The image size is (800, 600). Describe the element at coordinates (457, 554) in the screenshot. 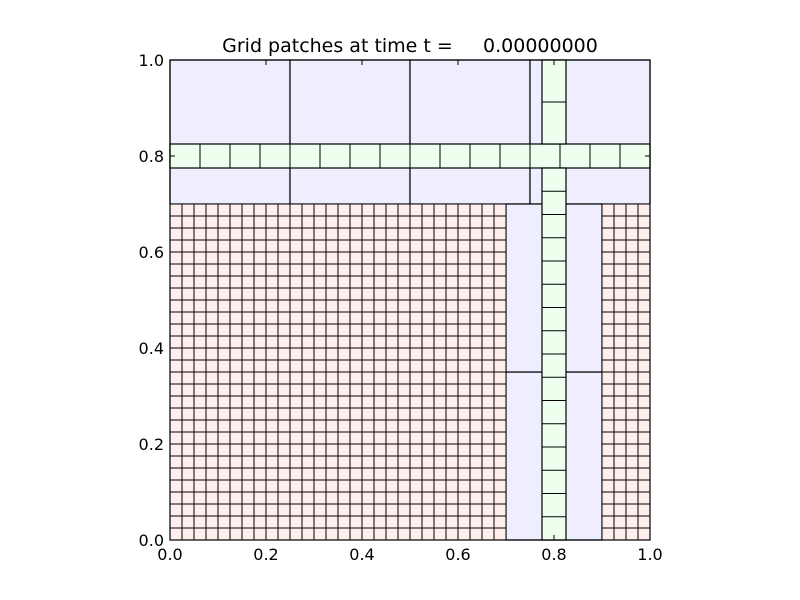

I see `x-tick-label: 0.6` at that location.